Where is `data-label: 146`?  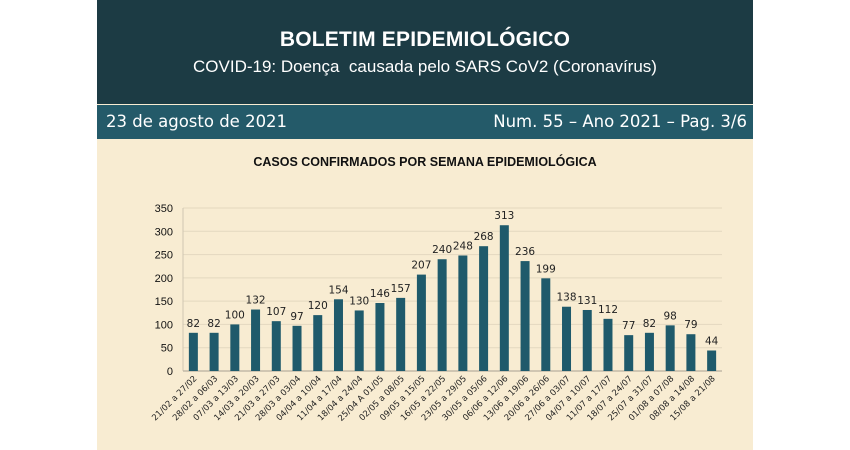 data-label: 146 is located at coordinates (380, 294).